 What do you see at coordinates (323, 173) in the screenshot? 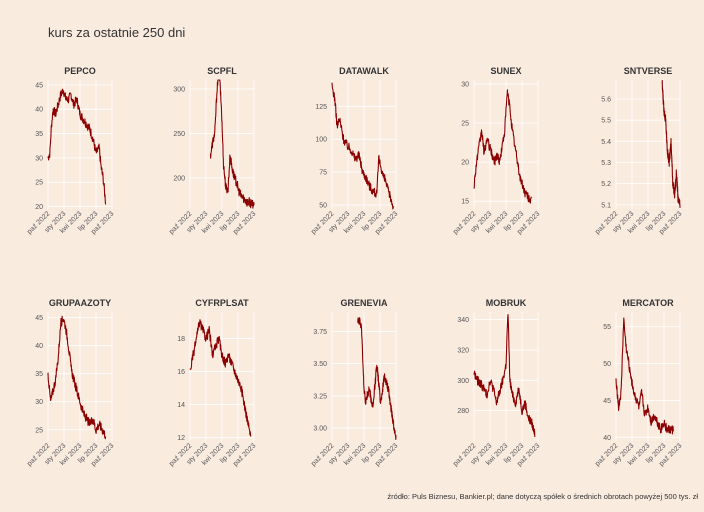
I see `y-tick-label: 75` at bounding box center [323, 173].